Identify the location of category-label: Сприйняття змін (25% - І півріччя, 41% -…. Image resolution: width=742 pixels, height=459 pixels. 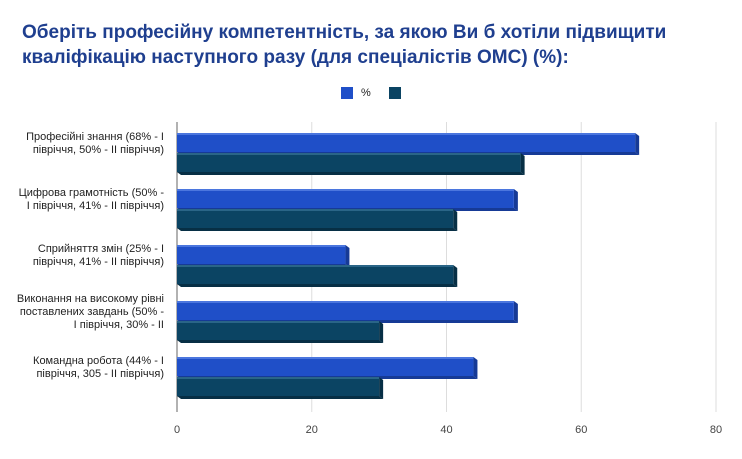
(98, 255).